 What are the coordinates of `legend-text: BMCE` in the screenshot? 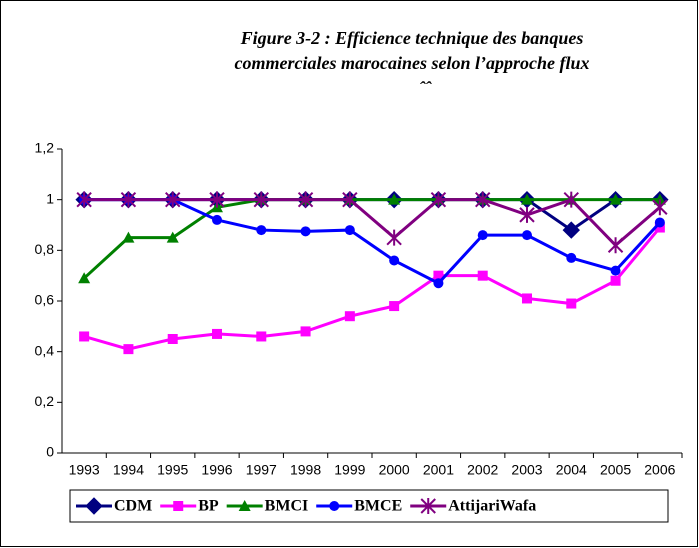 It's located at (378, 506).